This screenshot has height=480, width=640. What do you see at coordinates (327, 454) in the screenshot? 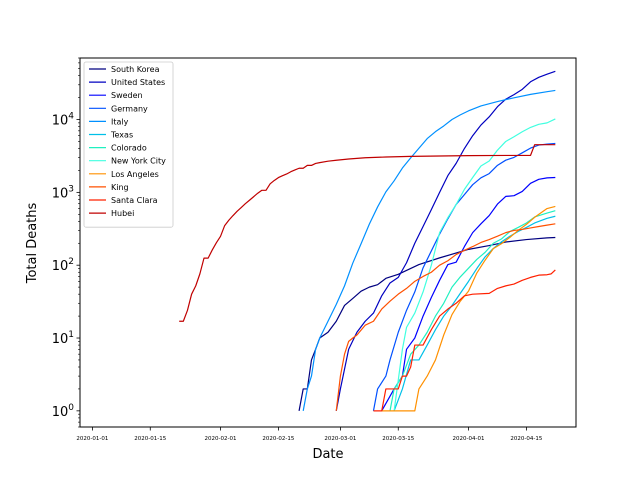
I see `x-axis-label: Date` at bounding box center [327, 454].